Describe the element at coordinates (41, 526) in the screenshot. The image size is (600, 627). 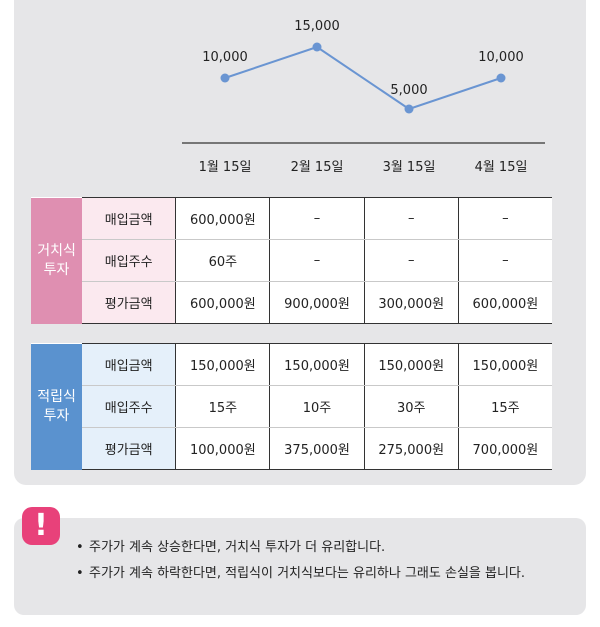
I see `exclamation-icon: !` at that location.